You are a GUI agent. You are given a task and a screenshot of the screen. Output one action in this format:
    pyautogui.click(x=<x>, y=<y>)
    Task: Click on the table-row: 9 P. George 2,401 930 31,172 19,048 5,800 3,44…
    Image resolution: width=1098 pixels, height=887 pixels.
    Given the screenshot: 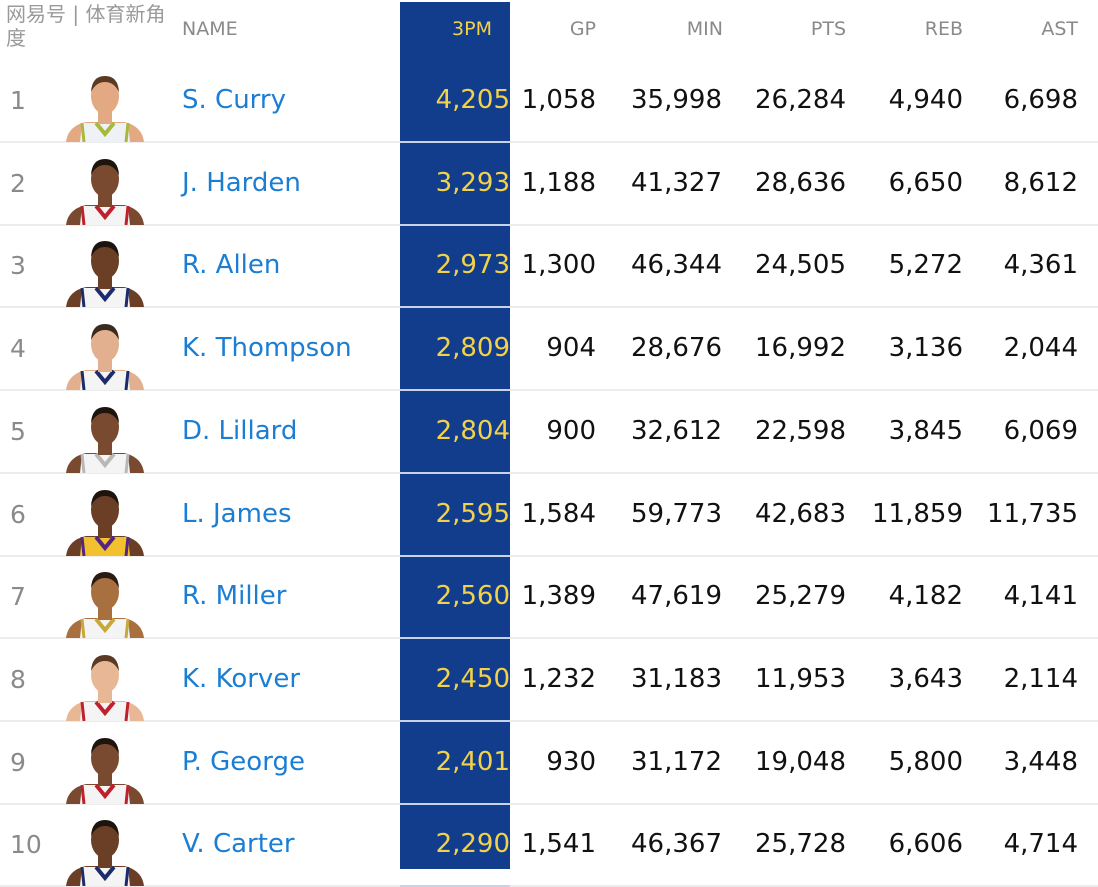 What is the action you would take?
    pyautogui.click(x=549, y=763)
    